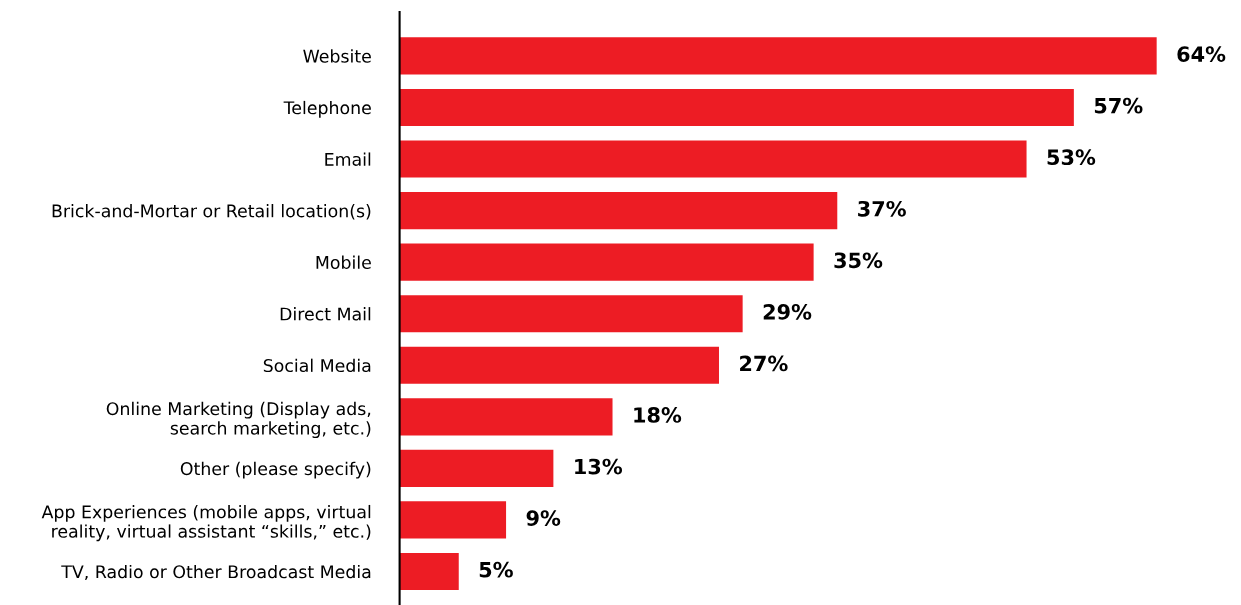 The height and width of the screenshot is (605, 1241). Describe the element at coordinates (327, 109) in the screenshot. I see `y-tick-label: Telephone` at that location.